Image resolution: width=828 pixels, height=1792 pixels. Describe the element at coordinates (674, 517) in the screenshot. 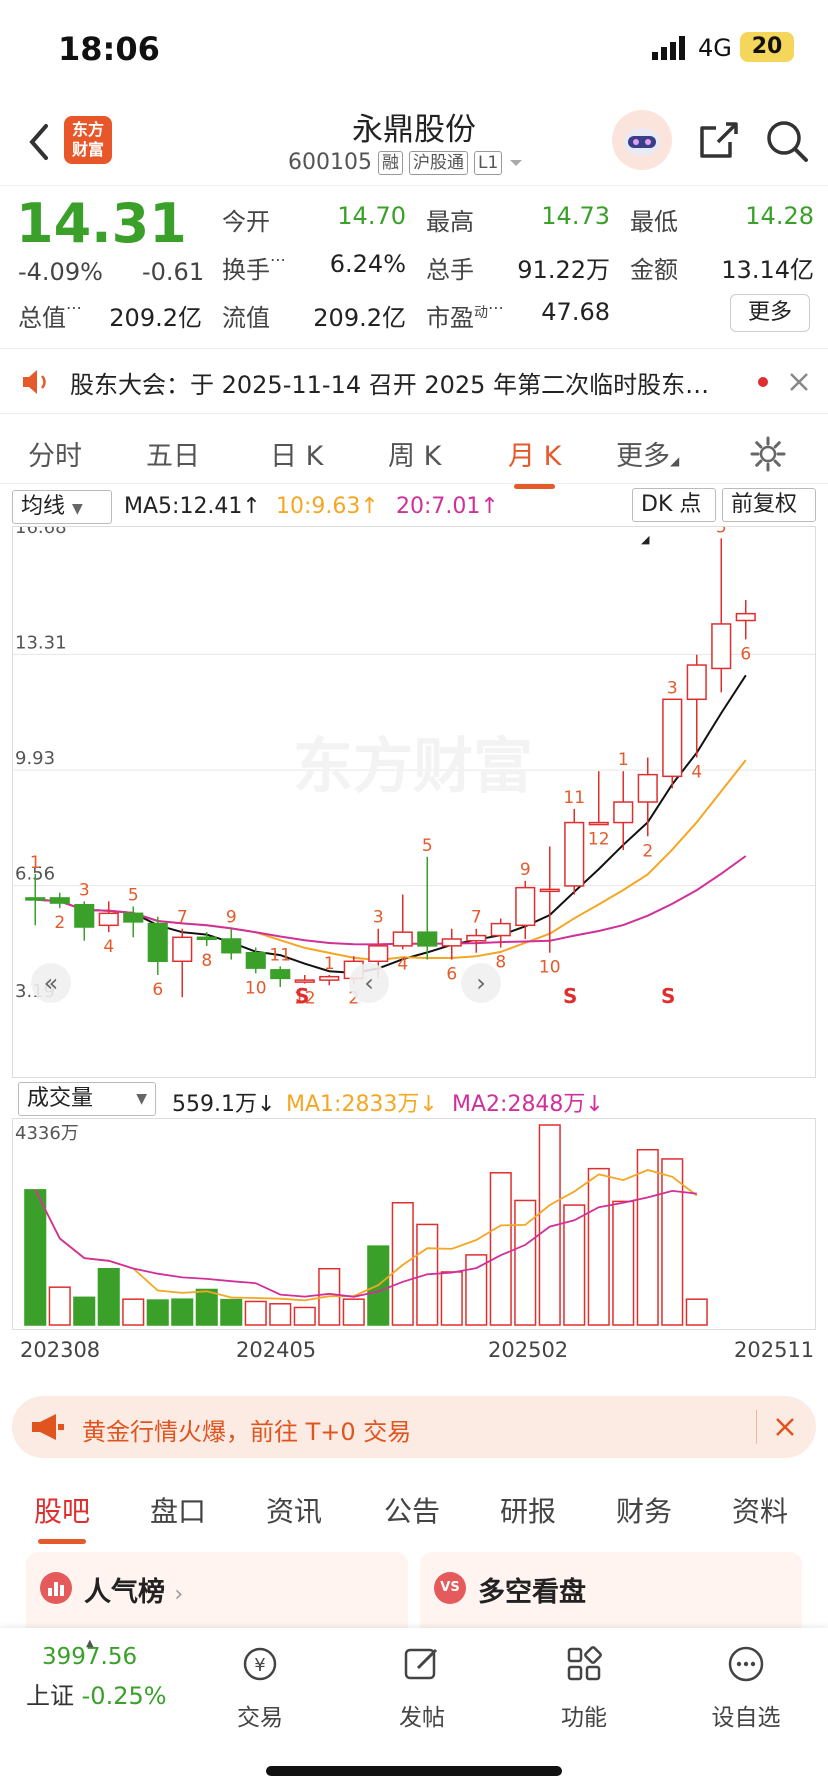

I see `dk-point-toggle: DK 点◢` at that location.